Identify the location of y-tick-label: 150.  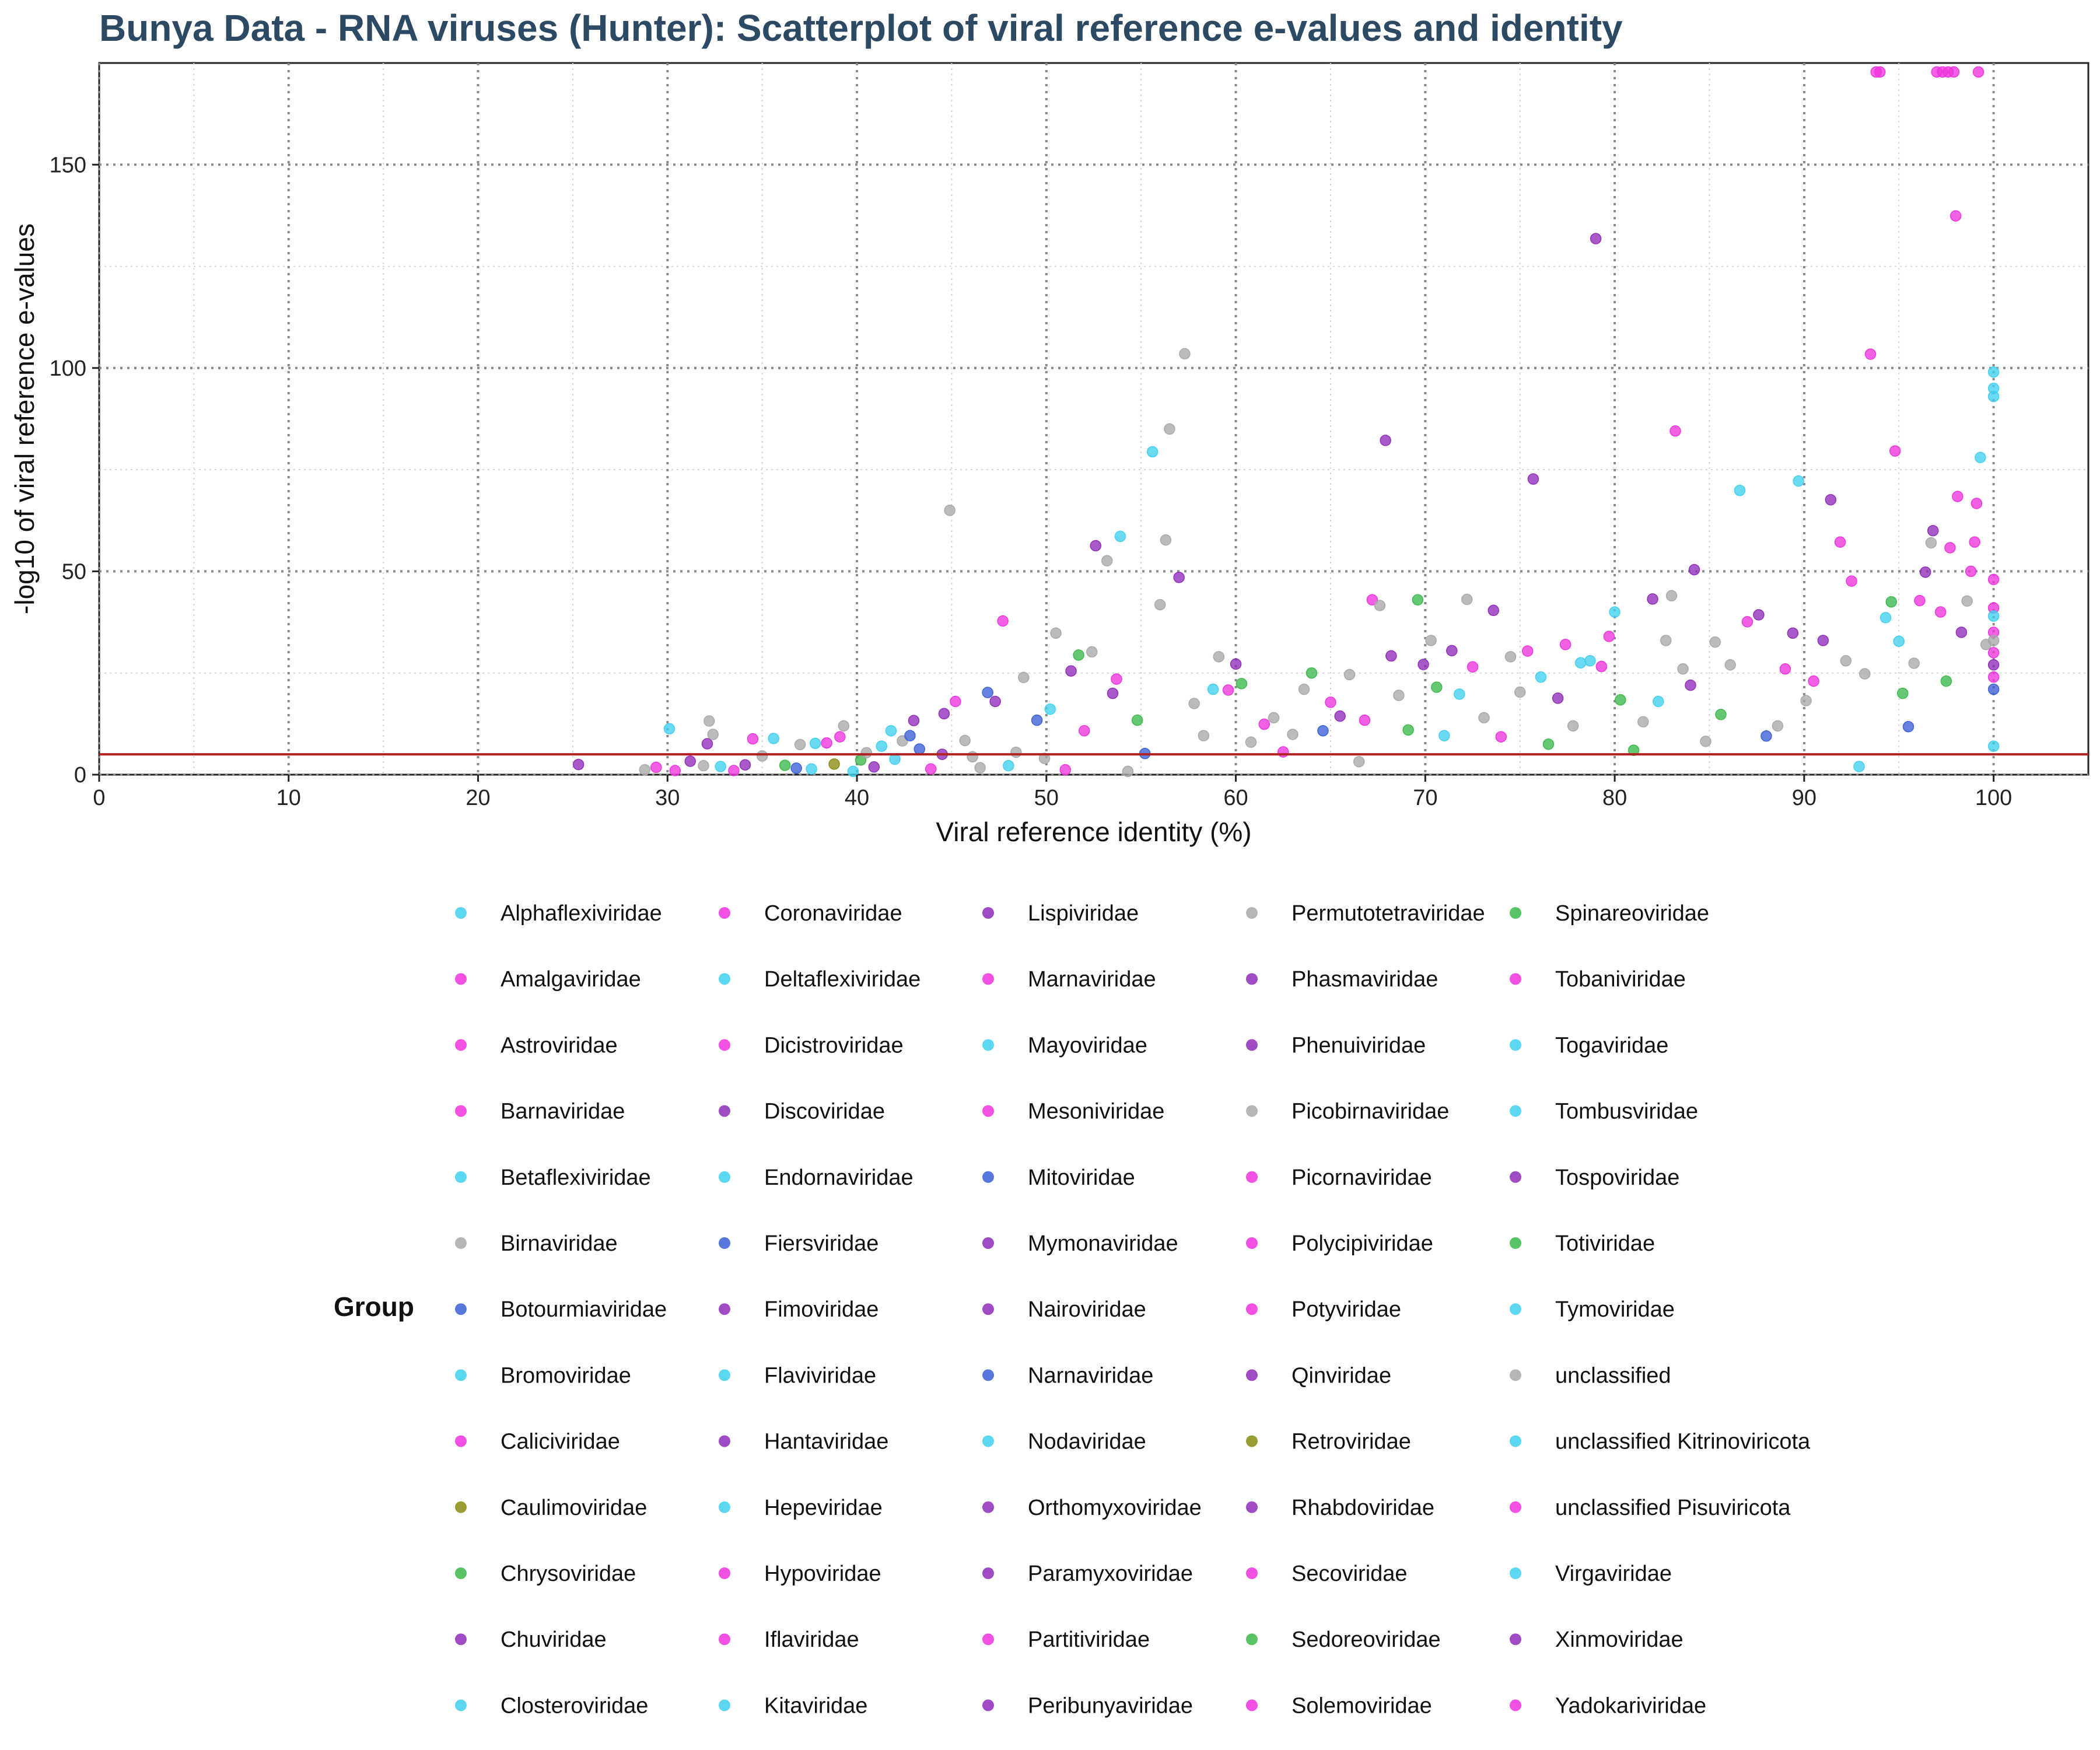
(68, 165).